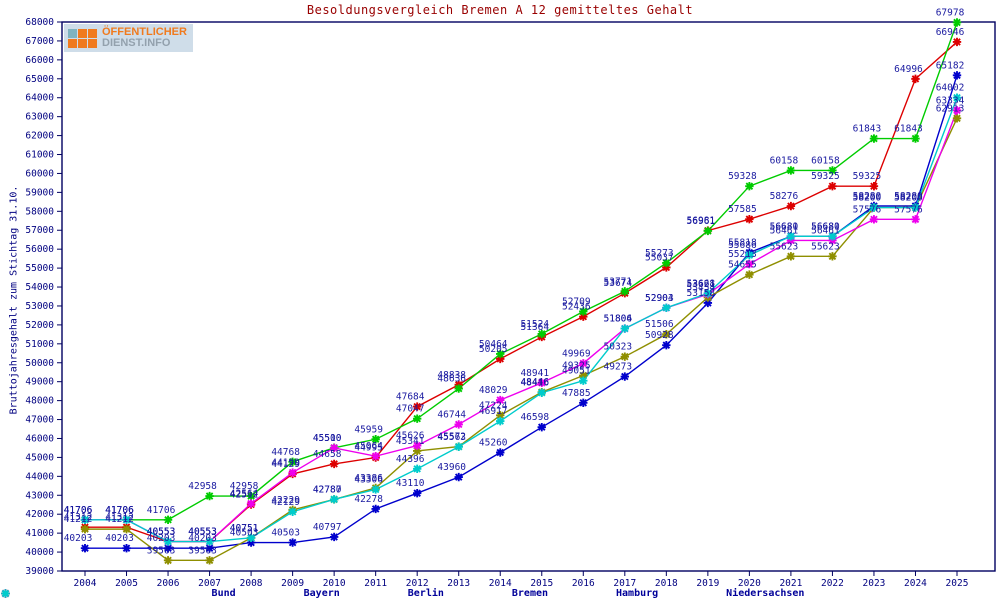 This screenshot has height=600, width=1000. I want to click on data-point-label: 44199, so click(285, 463).